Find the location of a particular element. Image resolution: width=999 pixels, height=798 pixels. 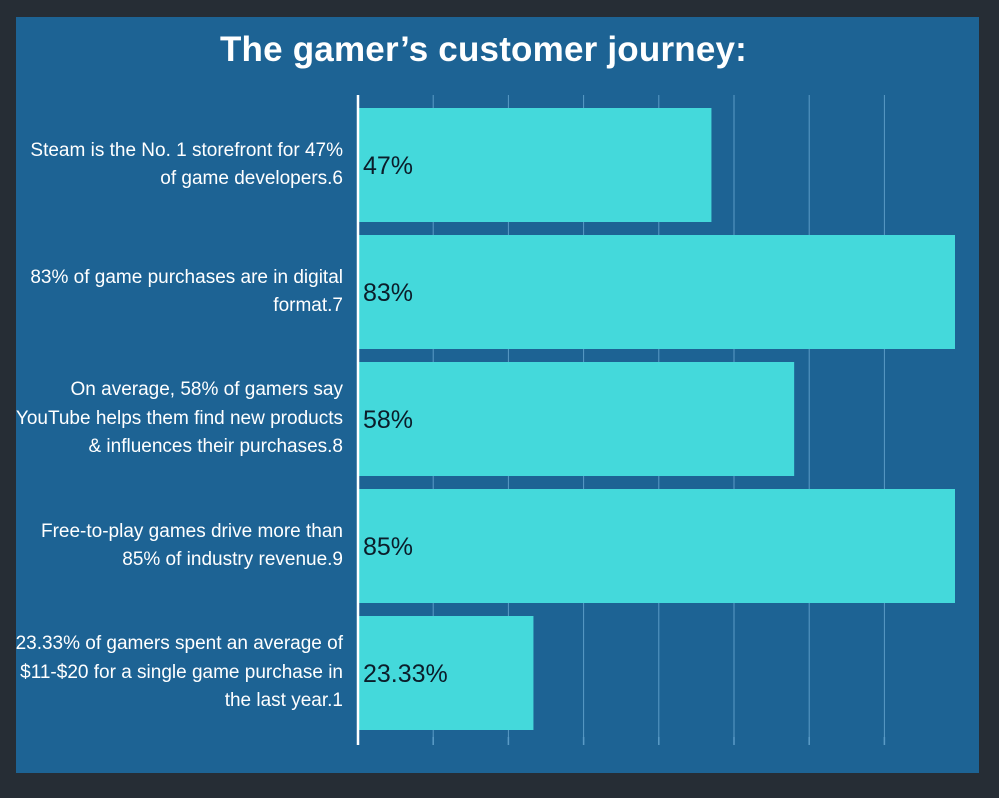

data-label-4: 85% is located at coordinates (388, 547).